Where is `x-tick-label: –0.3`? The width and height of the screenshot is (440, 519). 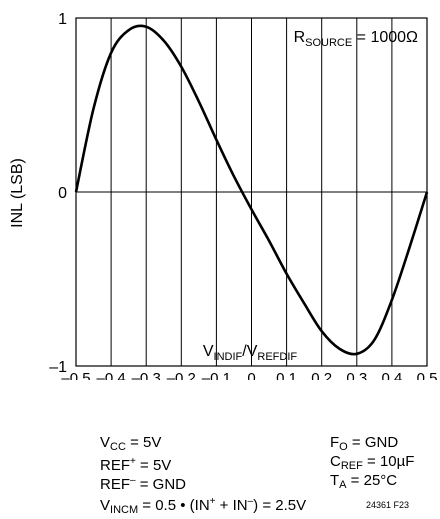 x-tick-label: –0.3 is located at coordinates (146, 375).